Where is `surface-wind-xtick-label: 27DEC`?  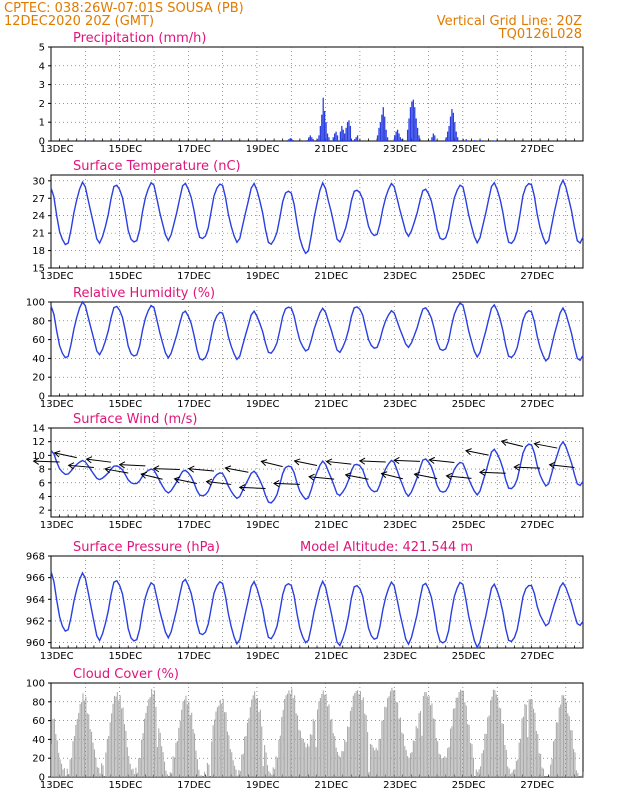 surface-wind-xtick-label: 27DEC is located at coordinates (537, 525).